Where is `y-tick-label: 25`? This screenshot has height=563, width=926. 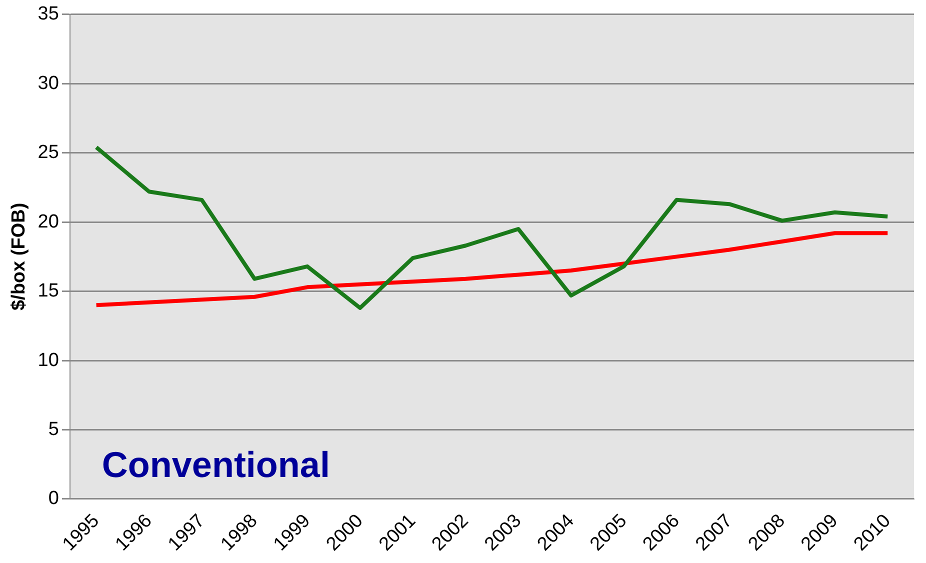
y-tick-label: 25 is located at coordinates (48, 153).